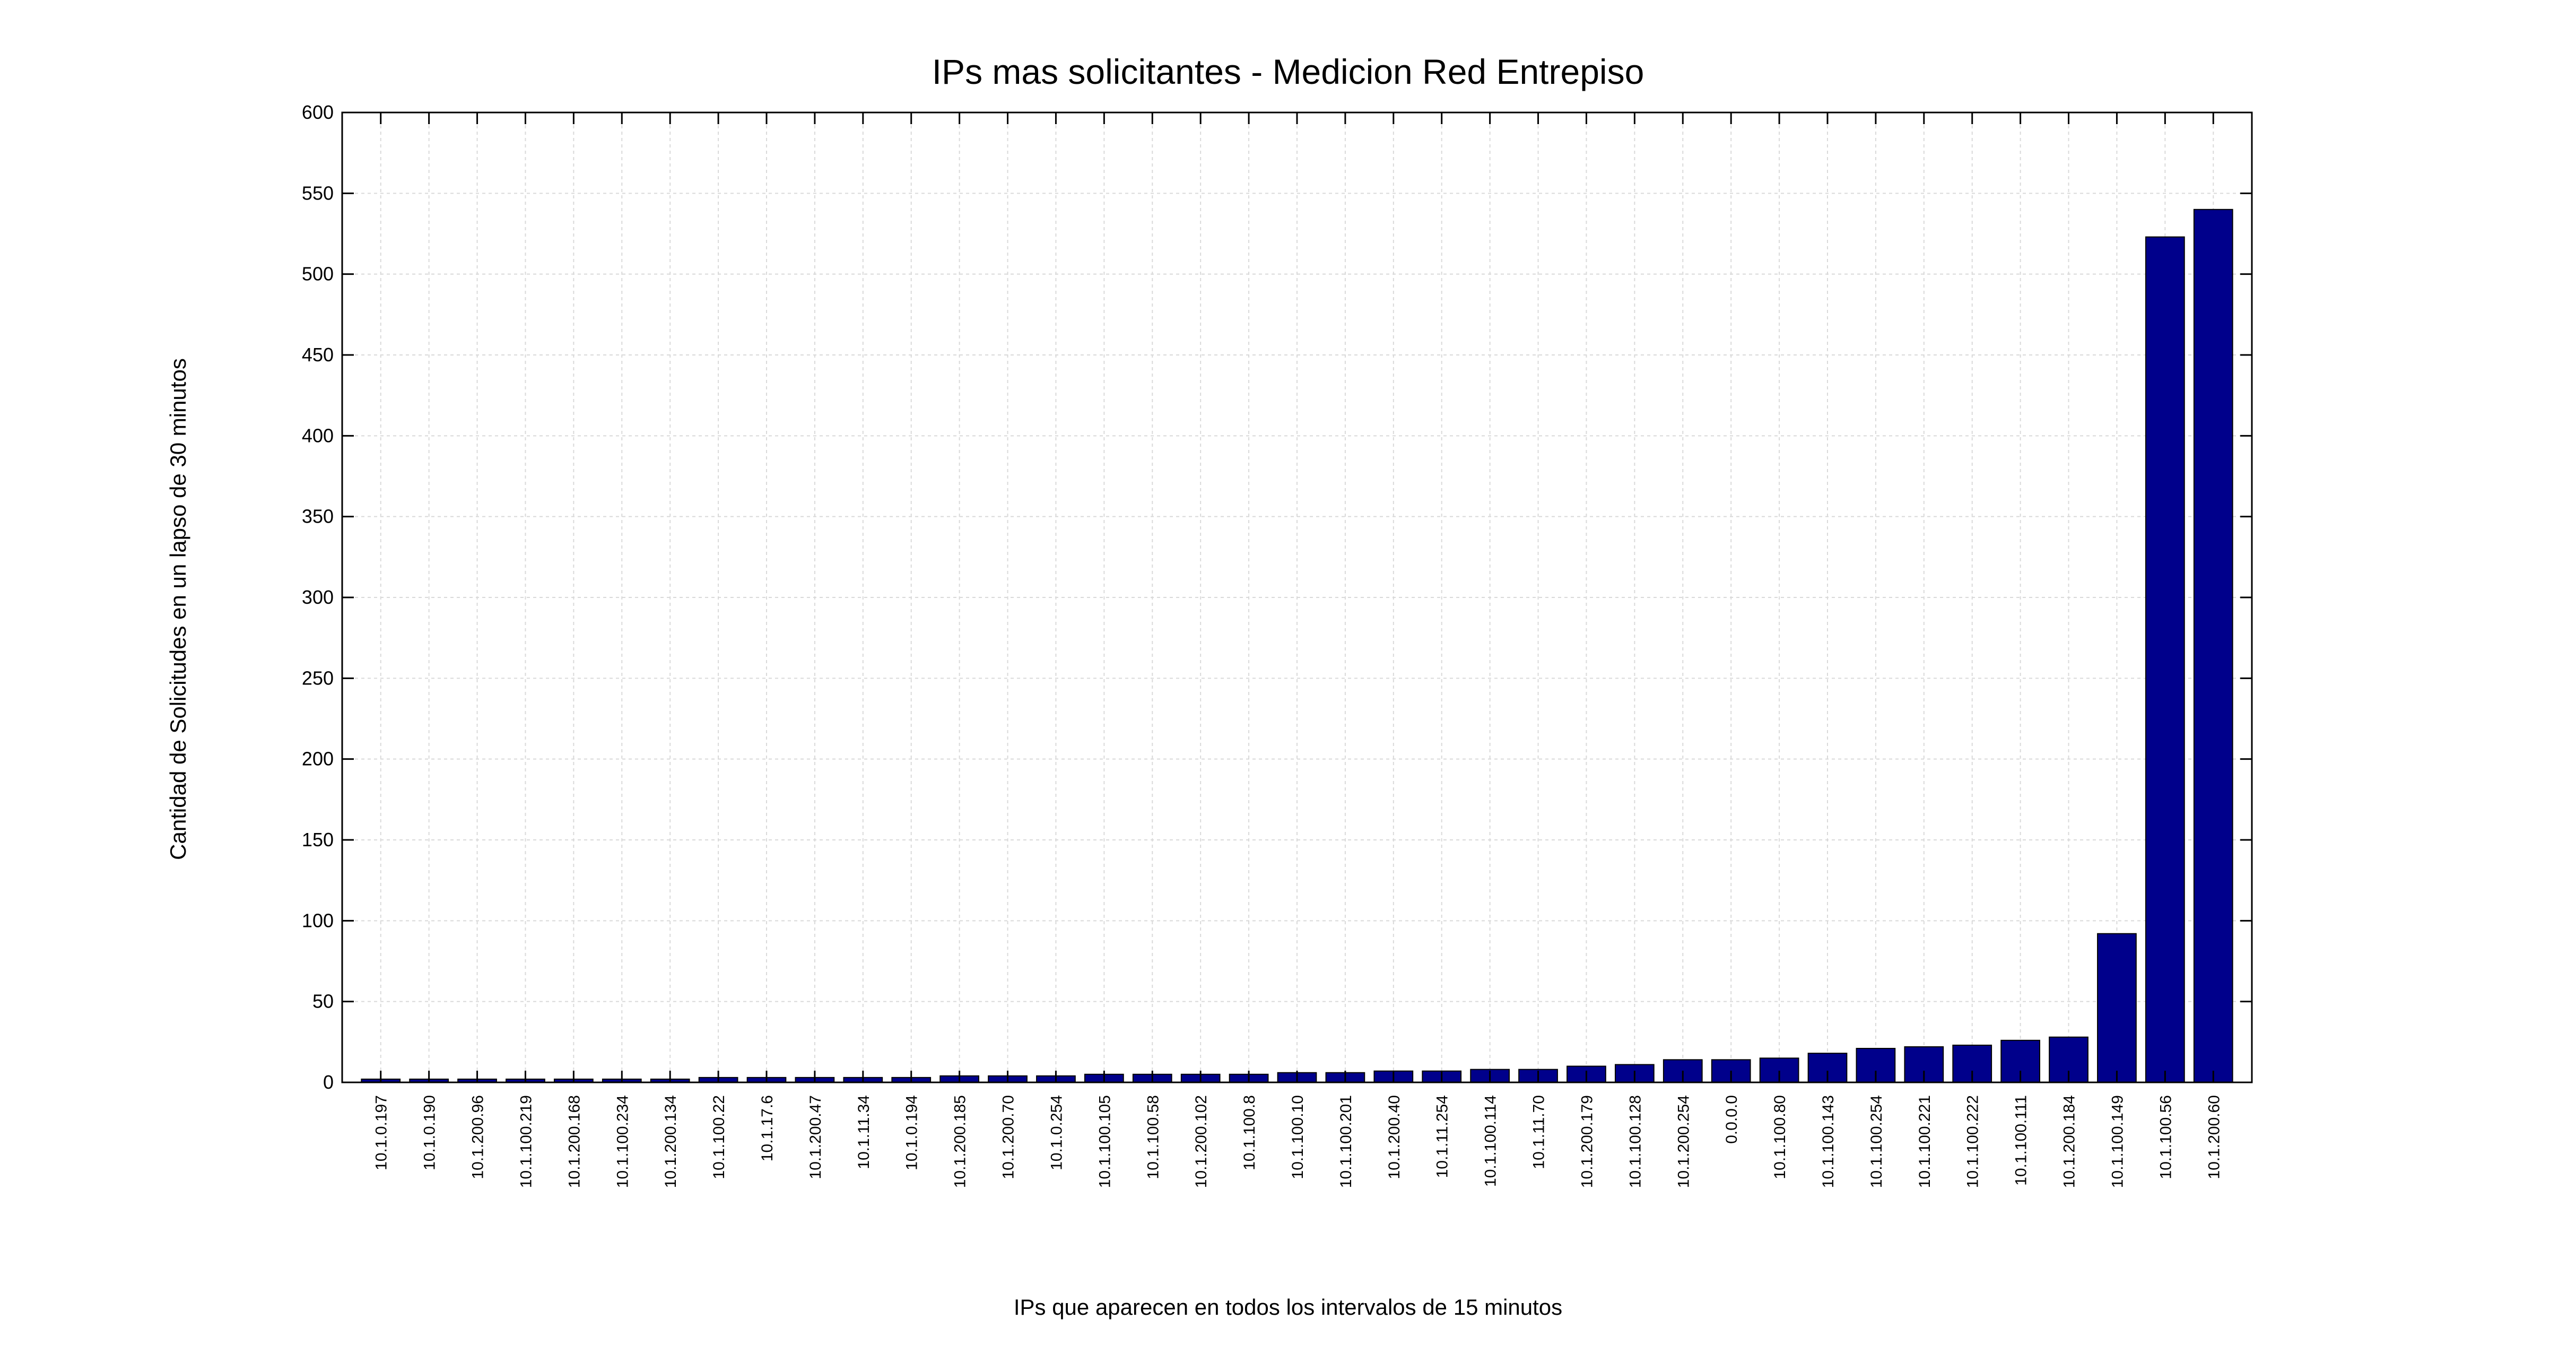 This screenshot has height=1371, width=2576. I want to click on x-tick-label: 10.1.100.201, so click(1346, 1142).